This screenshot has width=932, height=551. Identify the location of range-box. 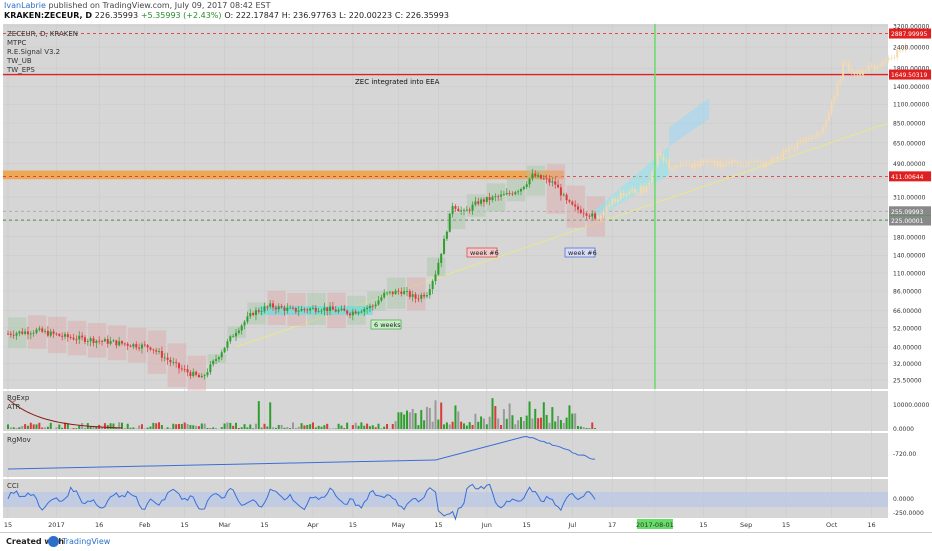
(436, 266).